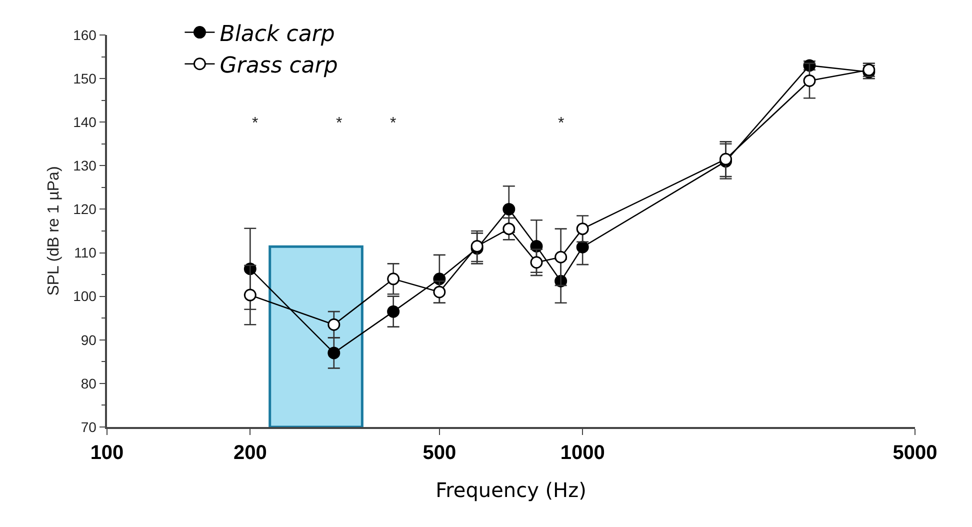 The width and height of the screenshot is (972, 527). Describe the element at coordinates (277, 34) in the screenshot. I see `legend-label: Black carp` at that location.